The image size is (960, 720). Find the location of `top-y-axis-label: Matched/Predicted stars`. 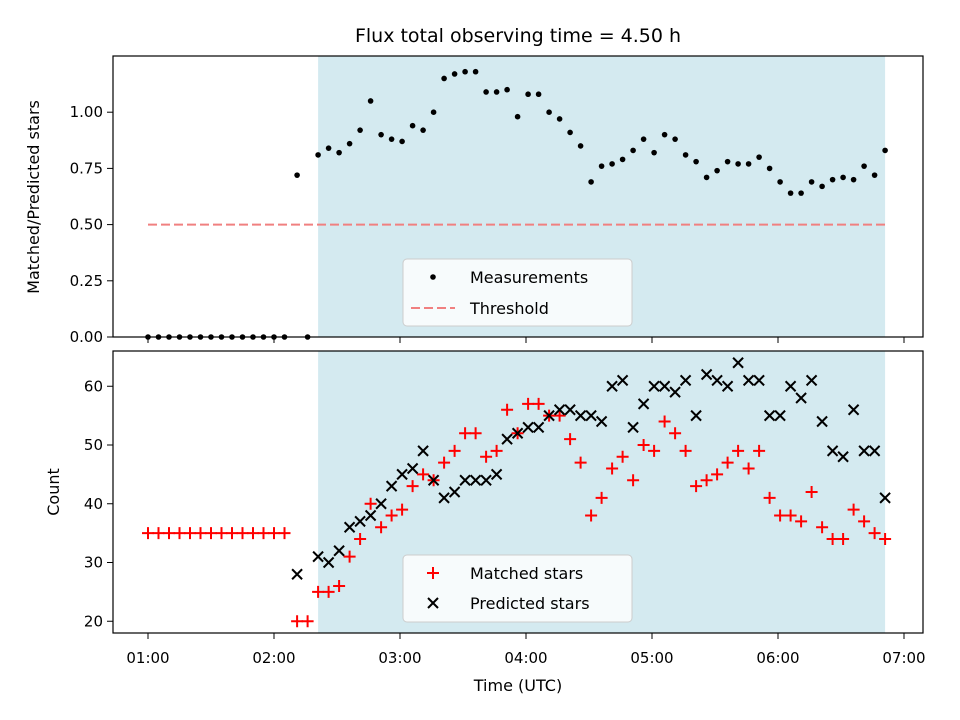

top-y-axis-label: Matched/Predicted stars is located at coordinates (33, 197).